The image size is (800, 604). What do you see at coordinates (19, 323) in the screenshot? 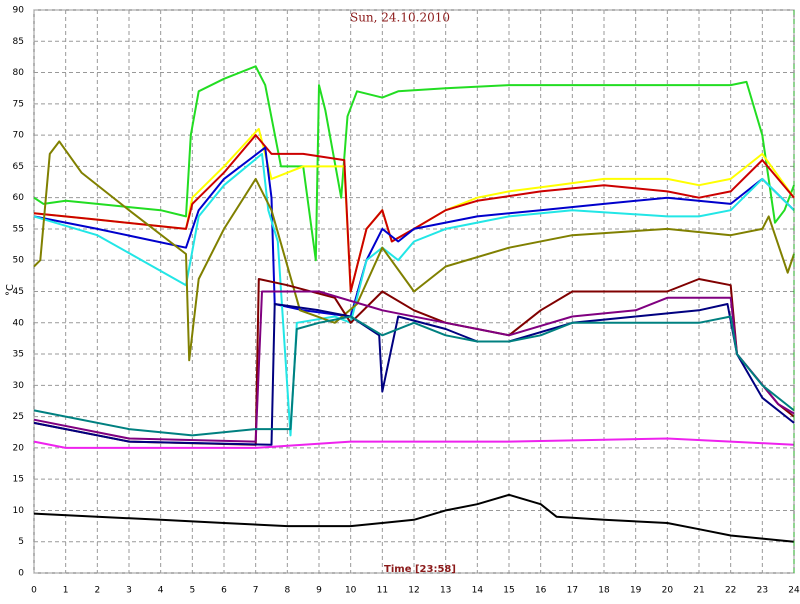
I see `y-tick-label: 40` at bounding box center [19, 323].